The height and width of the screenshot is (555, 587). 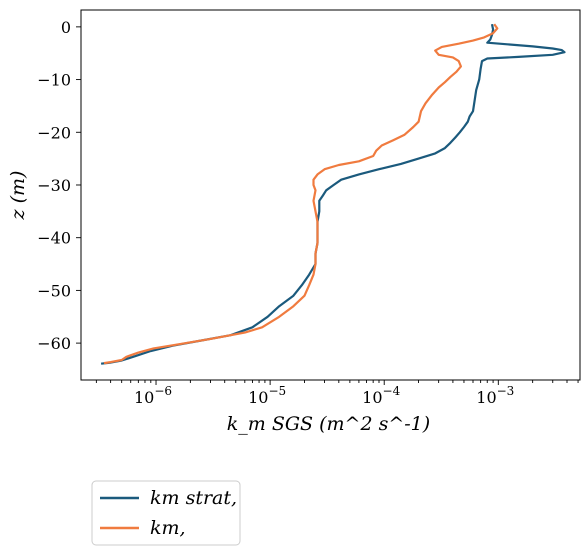 What do you see at coordinates (381, 395) in the screenshot?
I see `x-tick-label: 10⁻⁴` at bounding box center [381, 395].